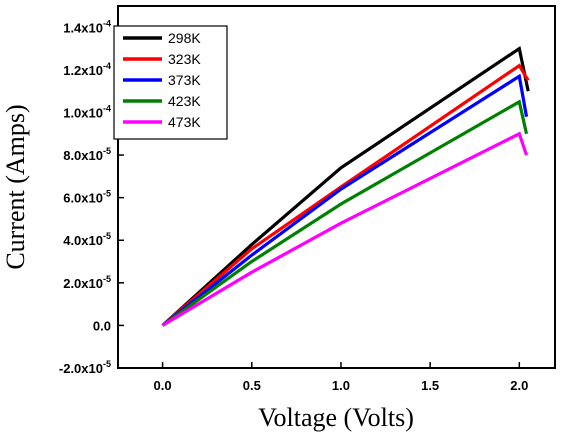 This screenshot has width=563, height=435. What do you see at coordinates (87, 26) in the screenshot?
I see `y-tick-label: 1.4x10⁻⁴` at bounding box center [87, 26].